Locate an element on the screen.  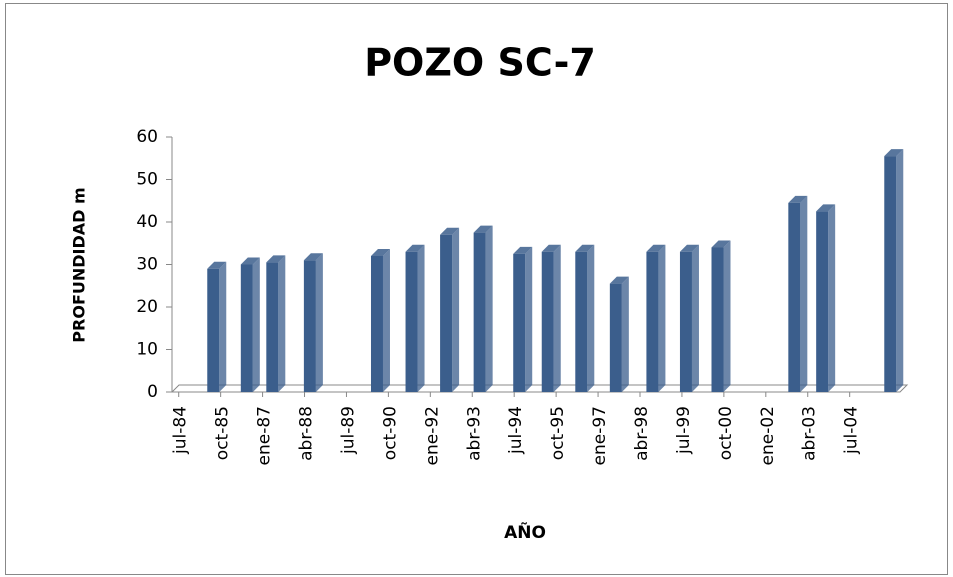
x-tick-label: ene-97 is located at coordinates (600, 435).